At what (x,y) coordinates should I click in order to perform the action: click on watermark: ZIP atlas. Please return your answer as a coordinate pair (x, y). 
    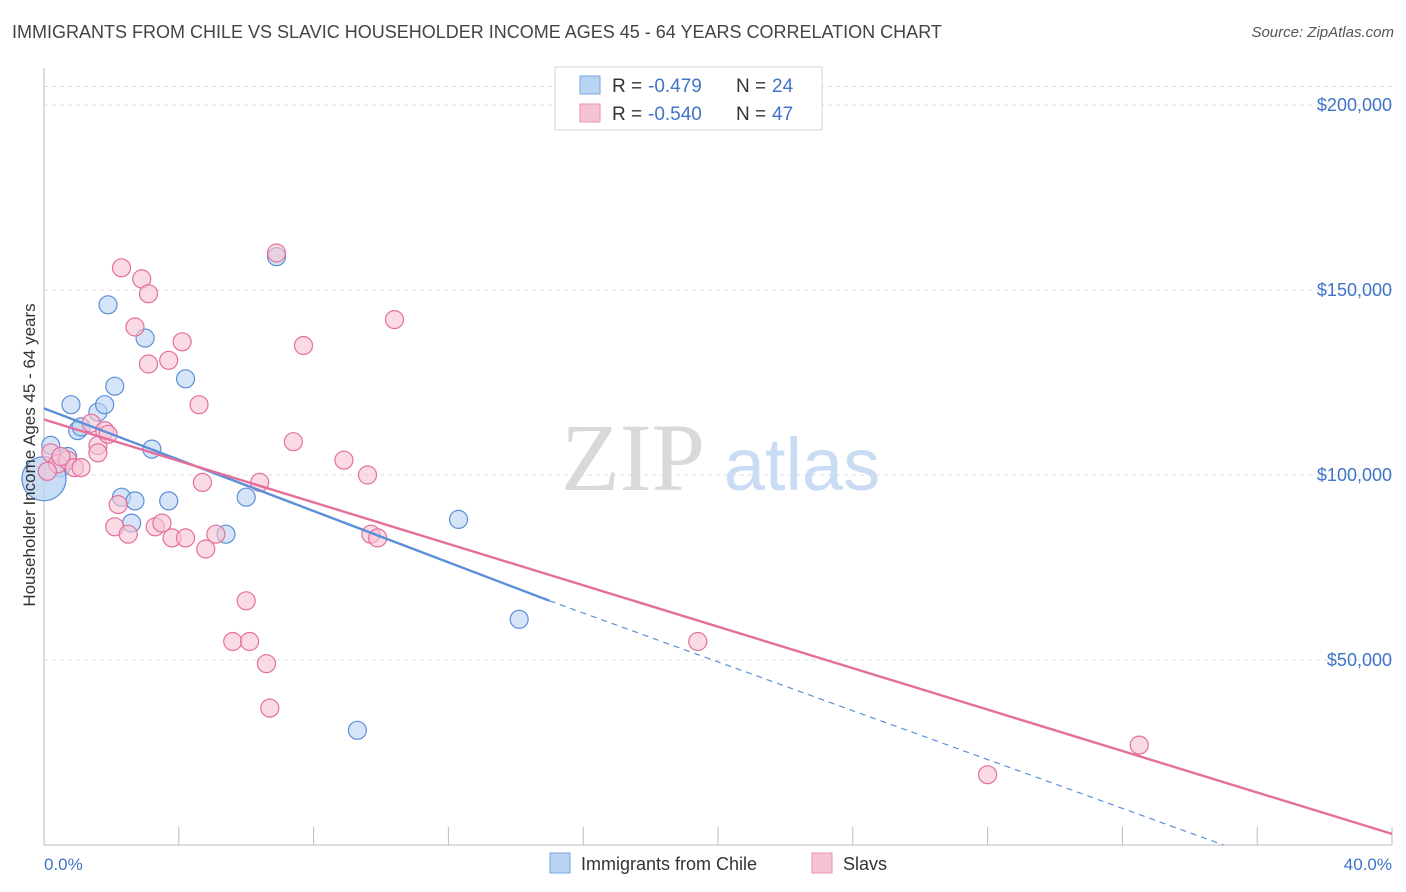
    Looking at the image, I should click on (720, 457).